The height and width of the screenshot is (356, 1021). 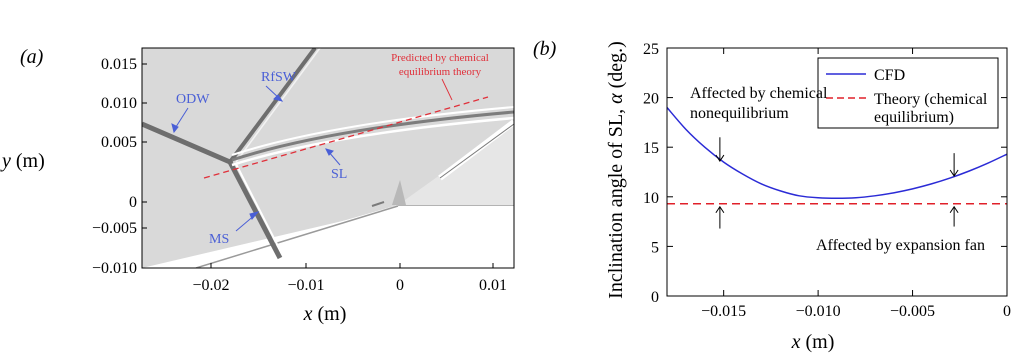 What do you see at coordinates (219, 239) in the screenshot?
I see `ms-label: MS` at bounding box center [219, 239].